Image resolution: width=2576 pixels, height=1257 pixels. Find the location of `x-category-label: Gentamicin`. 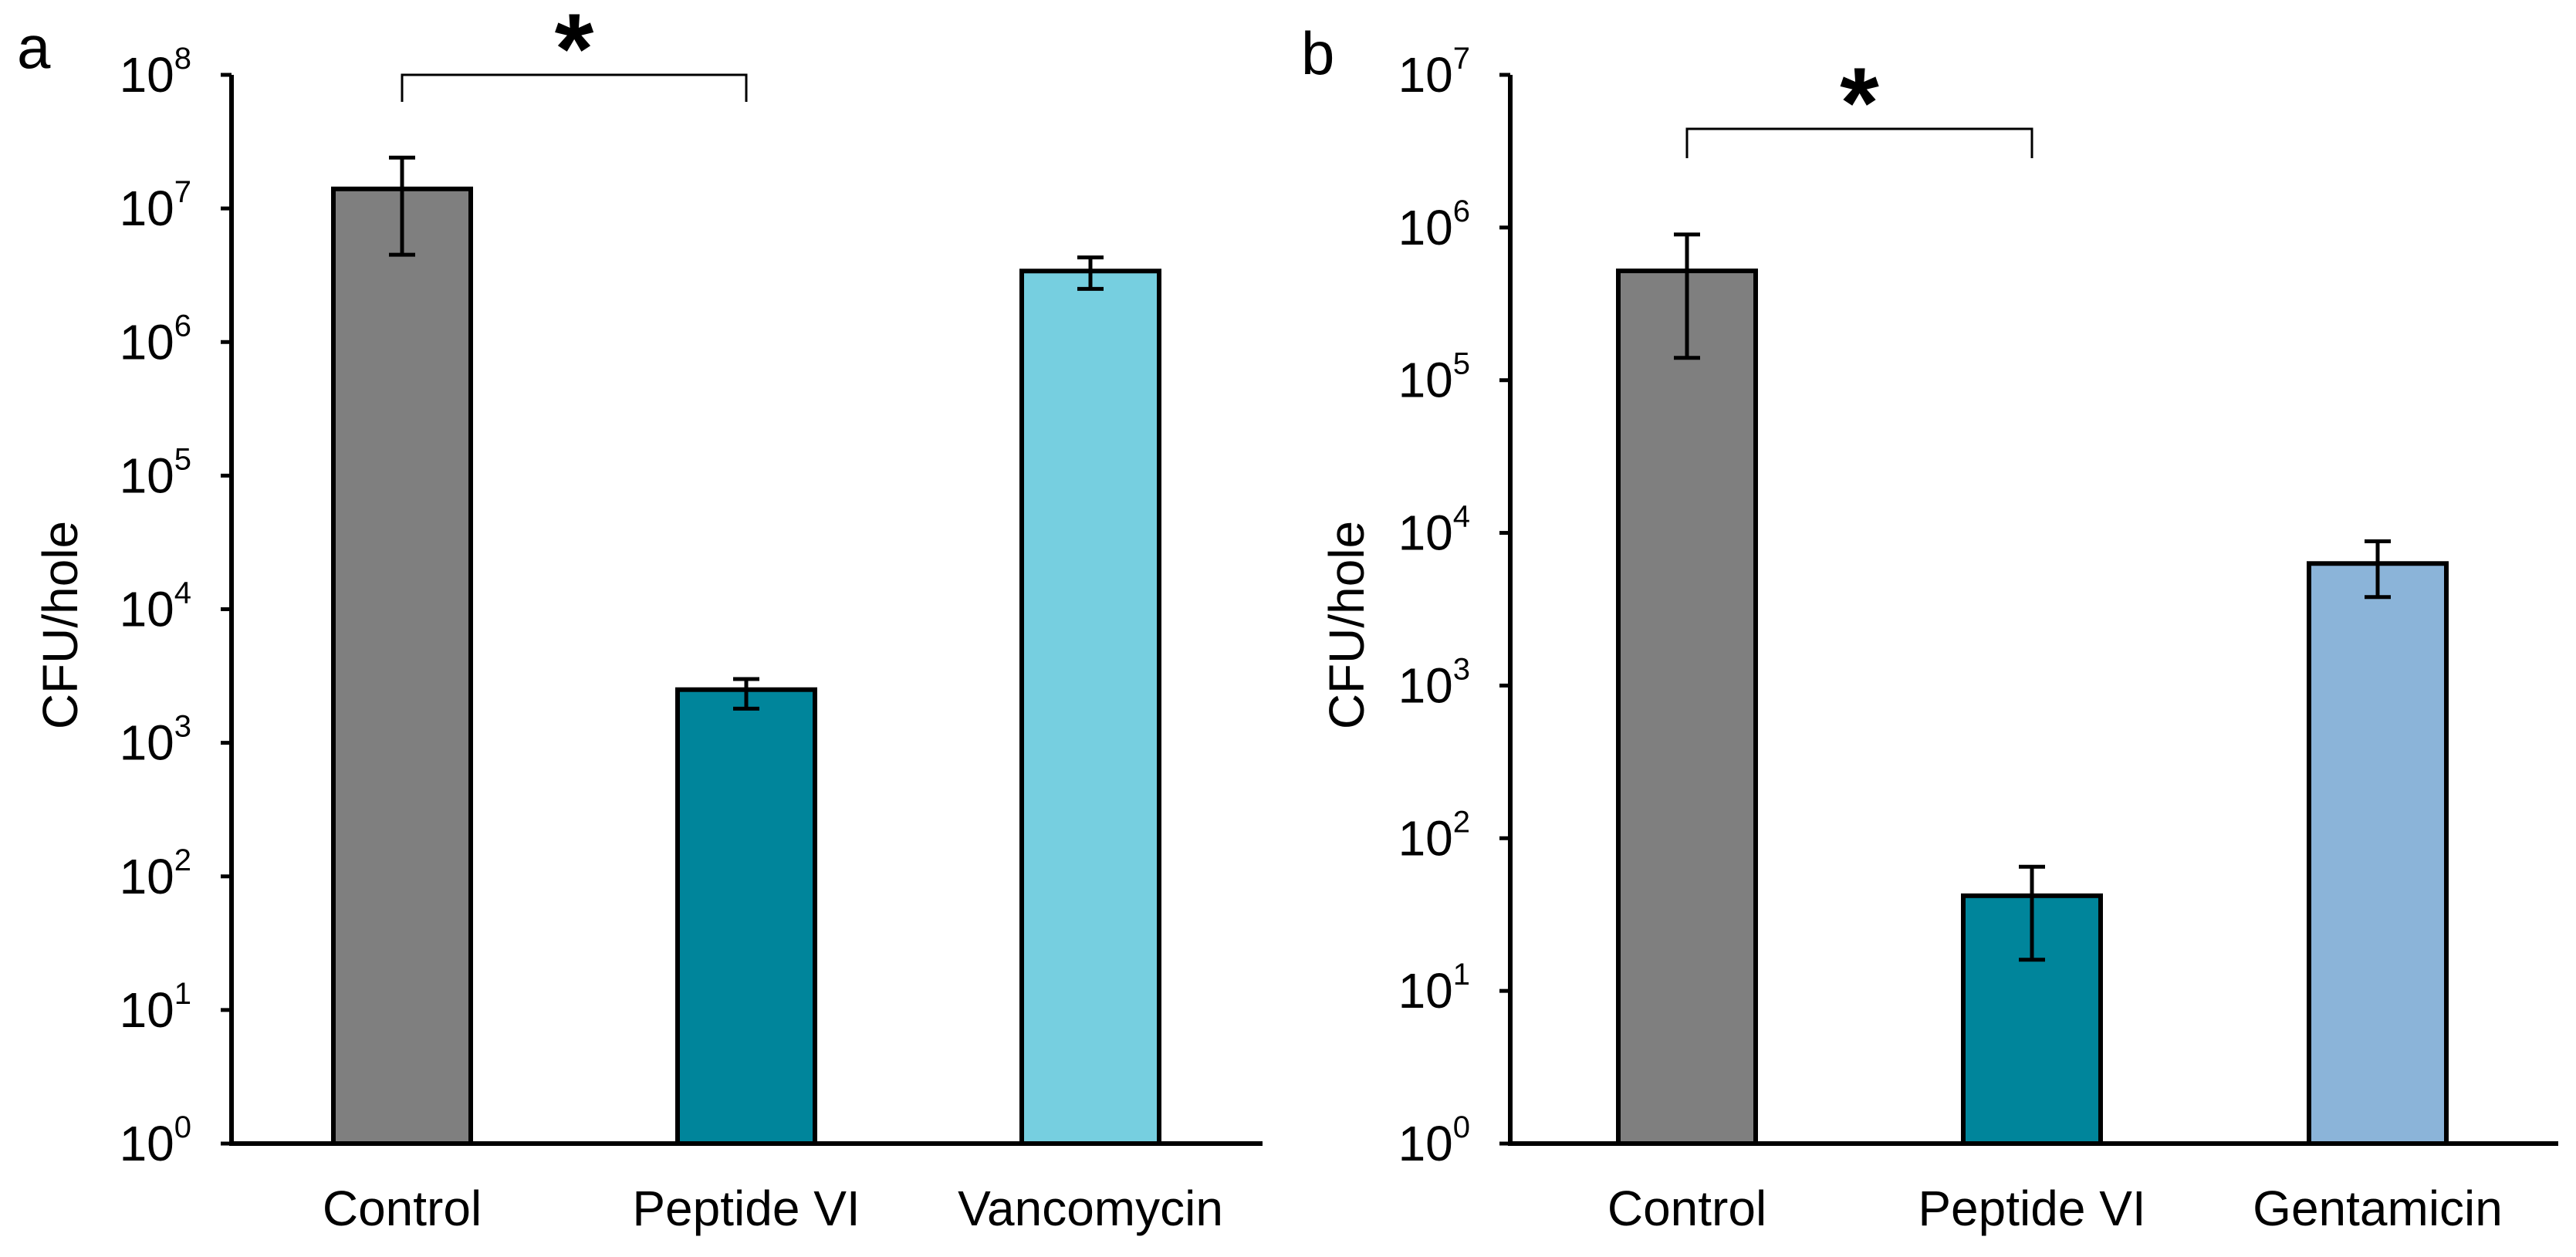

x-category-label: Gentamicin is located at coordinates (2378, 1208).